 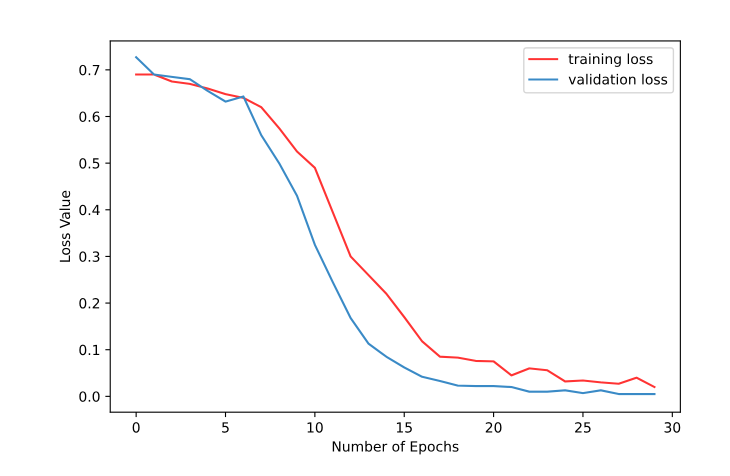 I want to click on y-tick-label: 0.3, so click(x=89, y=256).